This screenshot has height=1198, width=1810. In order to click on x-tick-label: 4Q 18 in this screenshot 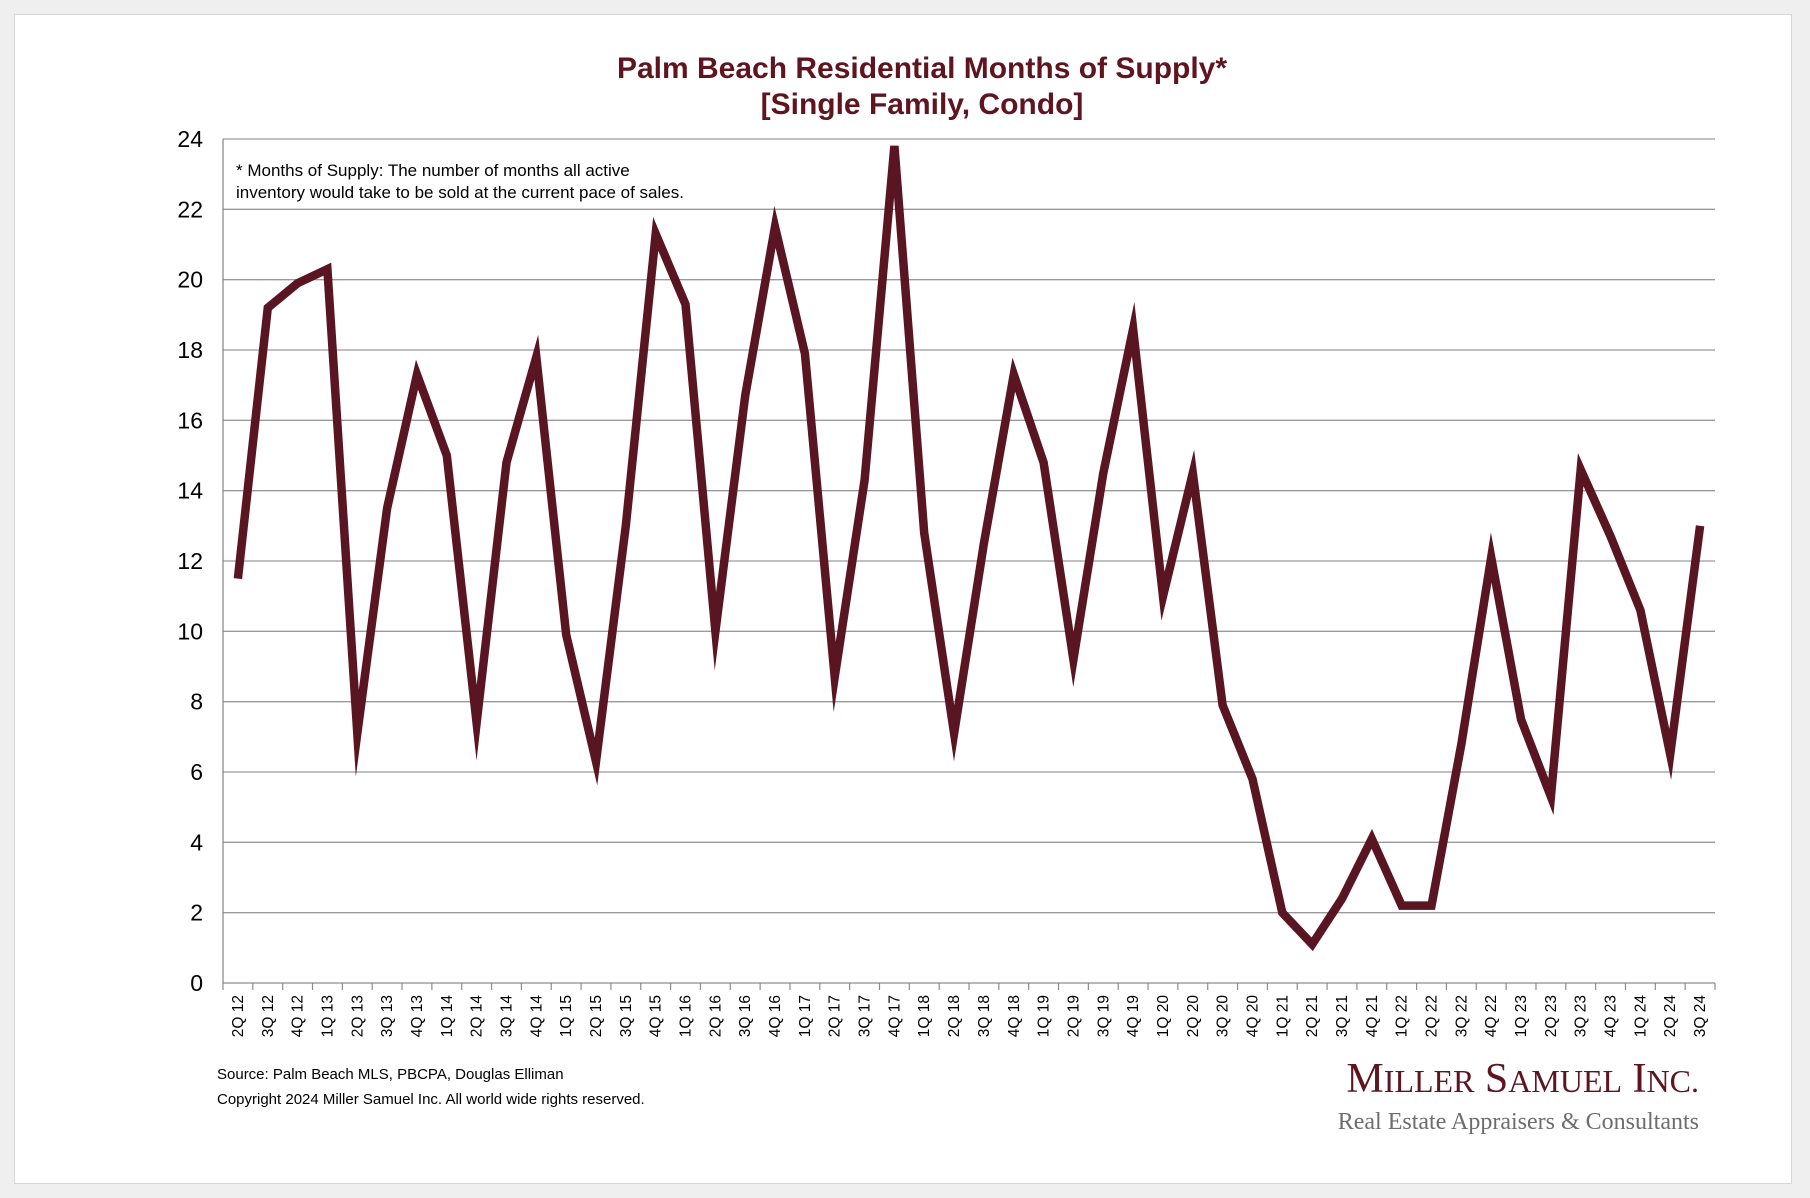, I will do `click(1014, 1016)`.